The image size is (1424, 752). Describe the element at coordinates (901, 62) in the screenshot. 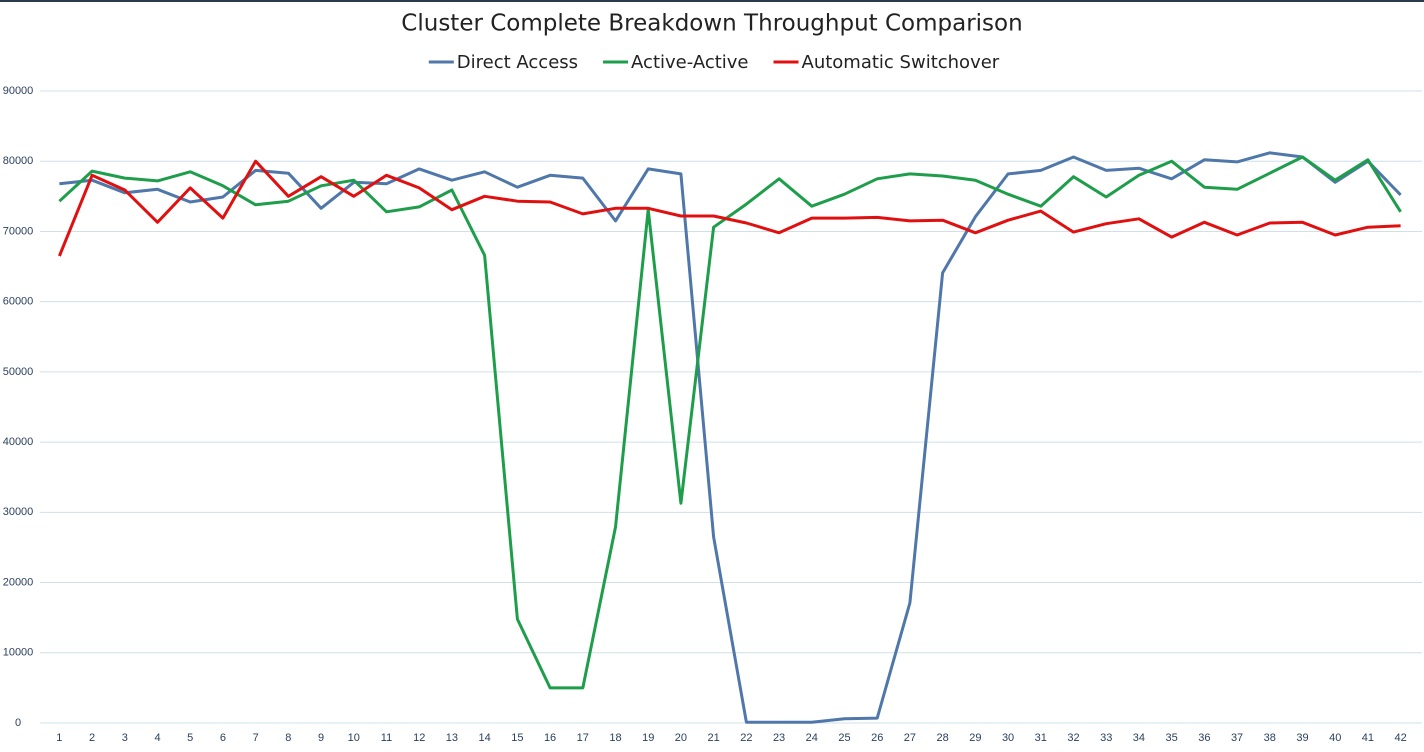

I see `legend-label: Automatic Switchover` at that location.